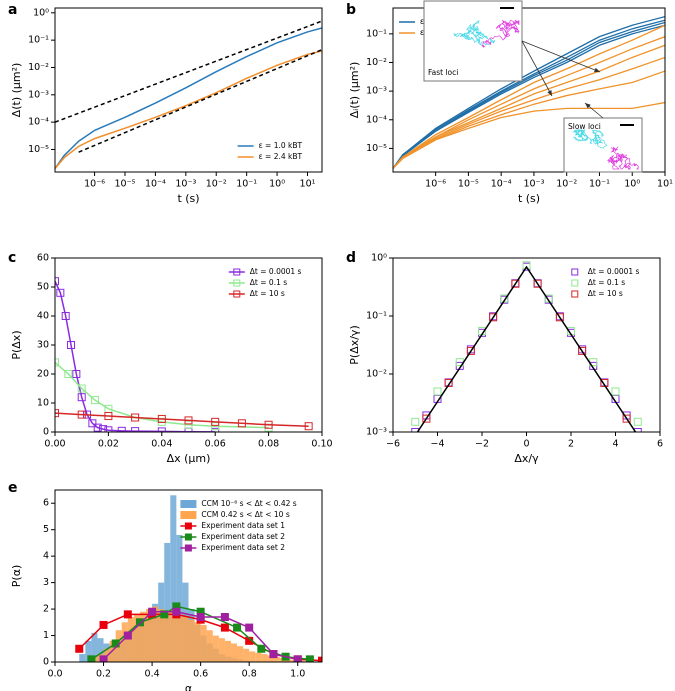 This screenshot has height=691, width=675. Describe the element at coordinates (615, 444) in the screenshot. I see `x-tick-label: 4` at that location.